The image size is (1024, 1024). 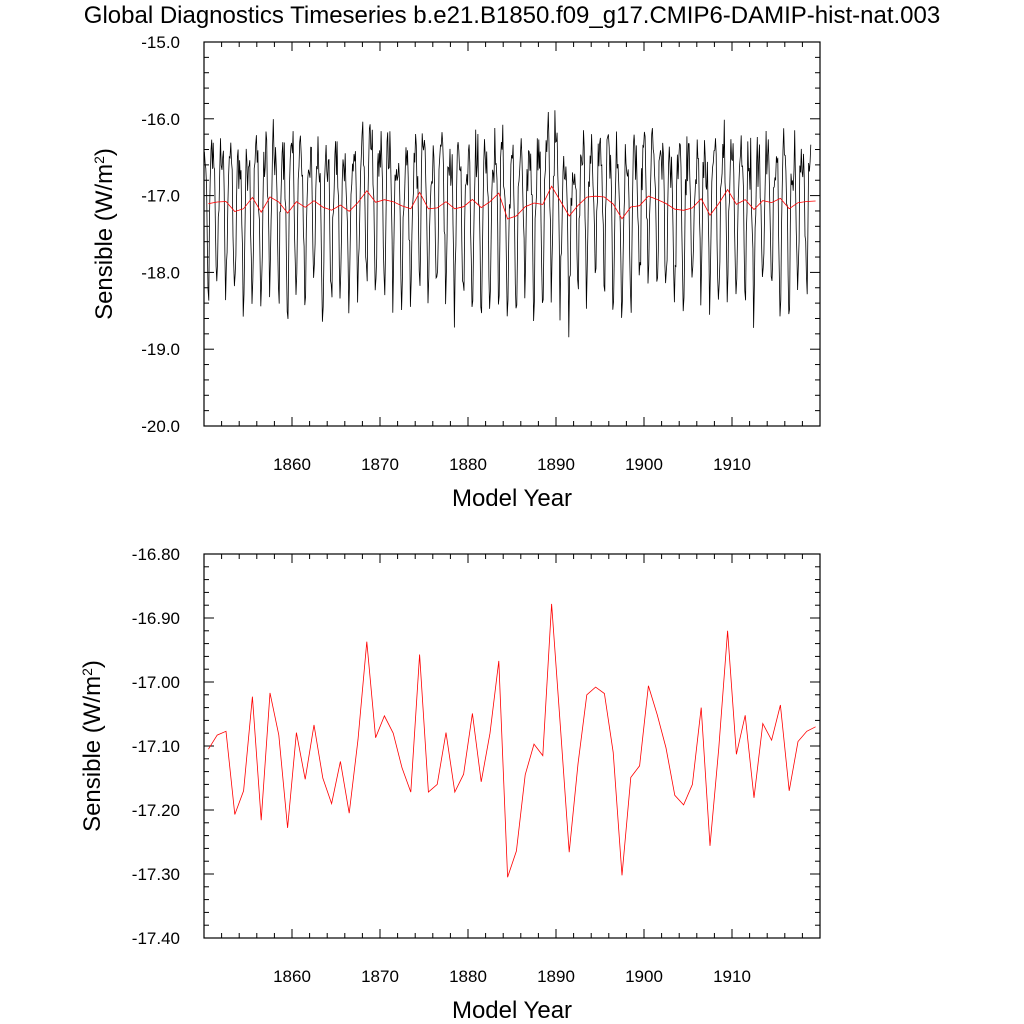 I want to click on y-tick-label: -20.0, so click(x=160, y=426).